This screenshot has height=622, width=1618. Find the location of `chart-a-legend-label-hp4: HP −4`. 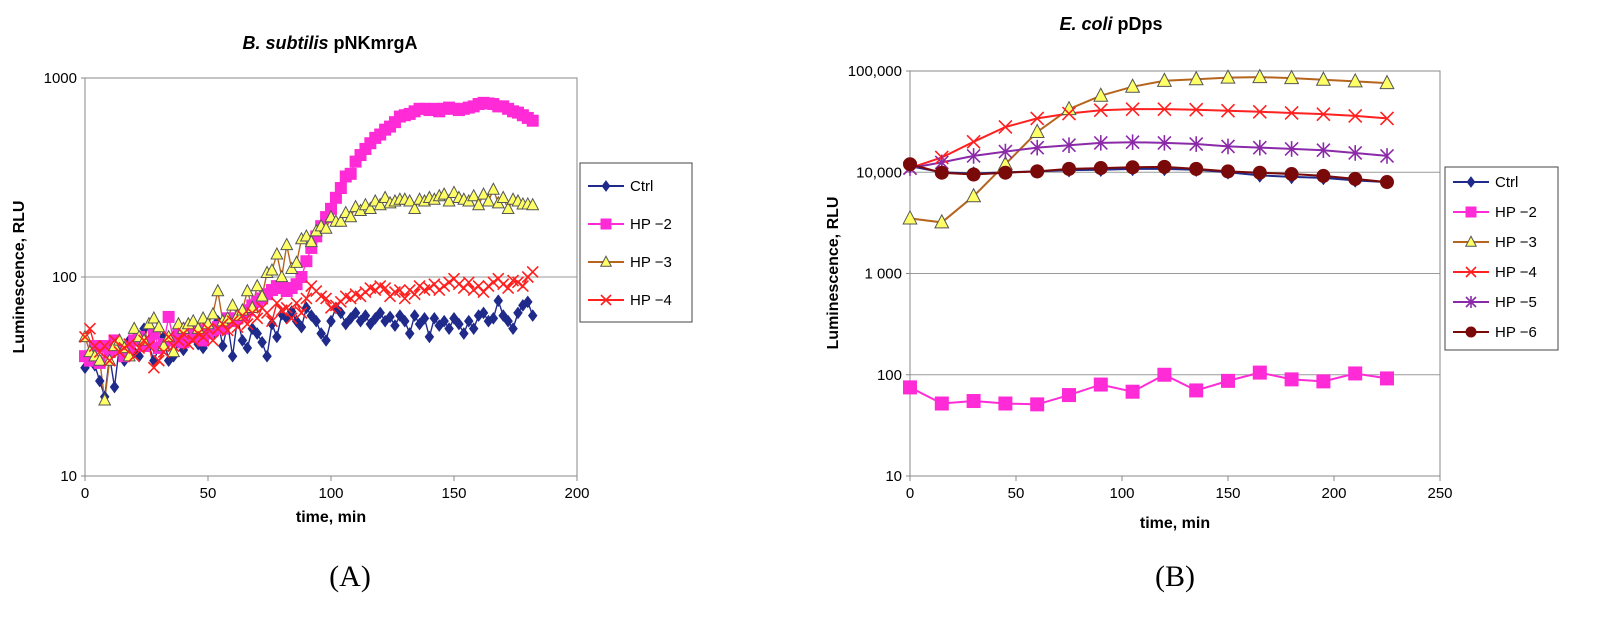

chart-a-legend-label-hp4: HP −4 is located at coordinates (651, 300).